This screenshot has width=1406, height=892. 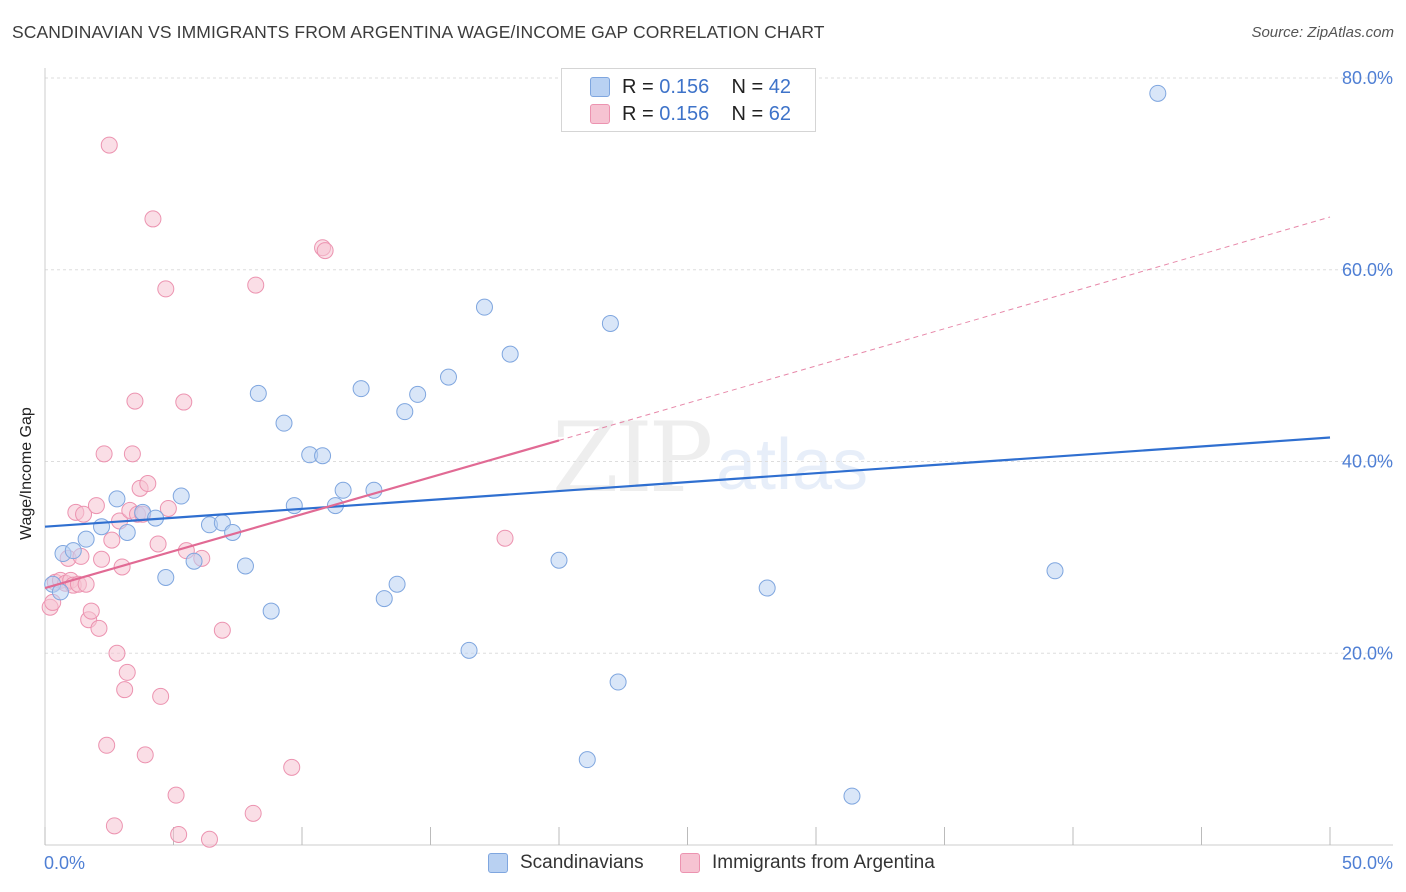 I want to click on bottom-legend-label: Scandinavians, so click(x=582, y=862).